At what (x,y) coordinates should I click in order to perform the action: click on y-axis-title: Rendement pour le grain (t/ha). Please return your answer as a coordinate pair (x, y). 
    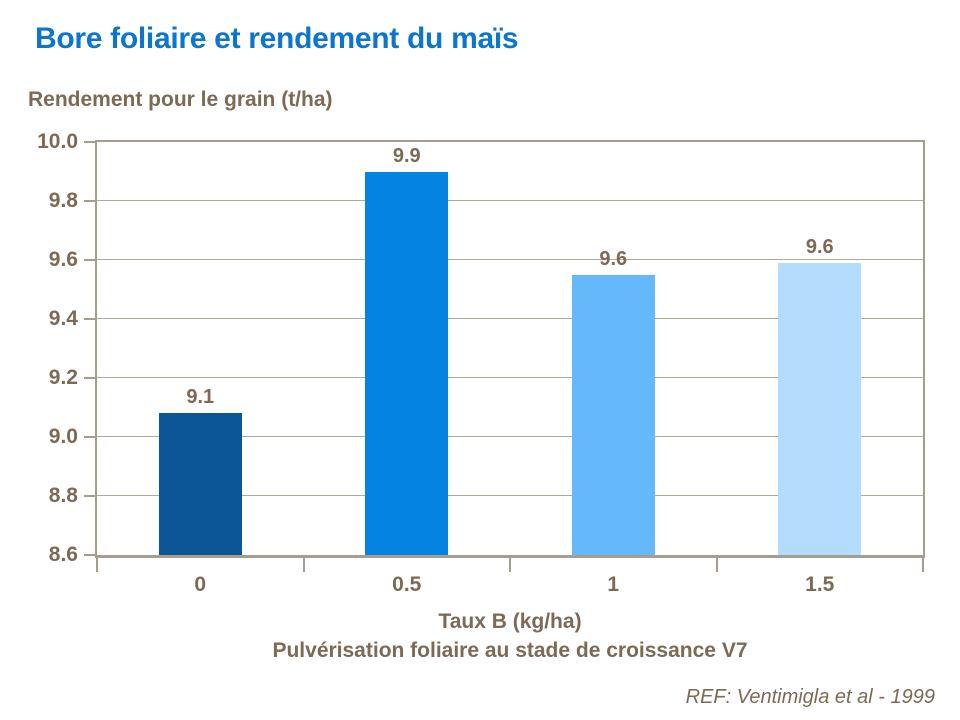
    Looking at the image, I should click on (180, 99).